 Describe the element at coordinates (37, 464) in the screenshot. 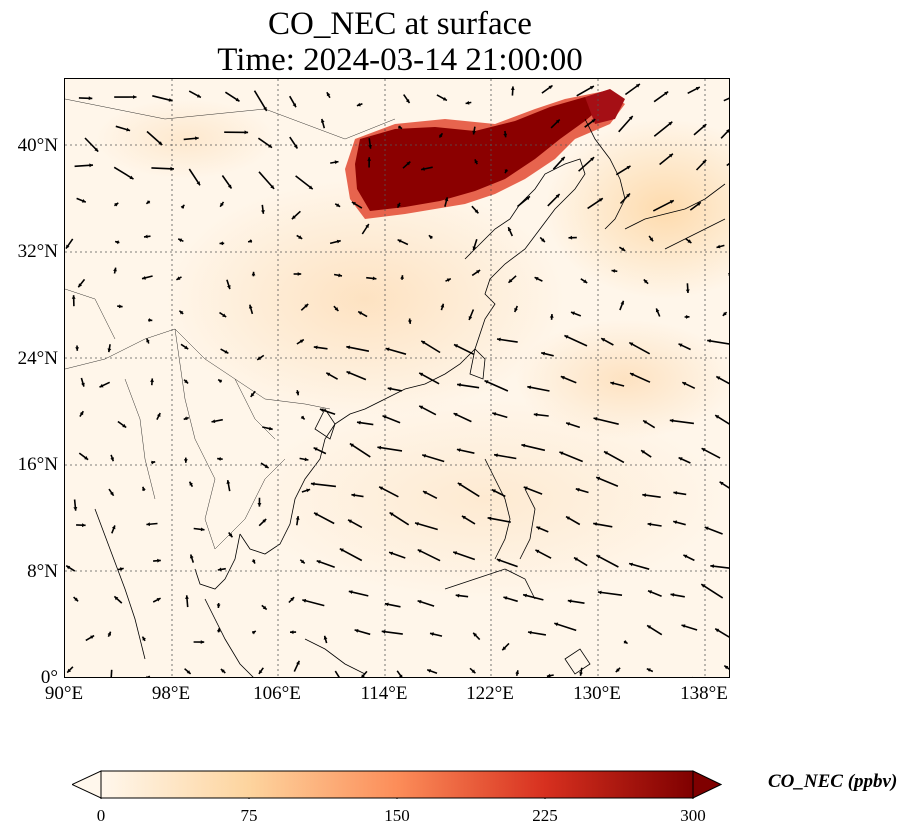

I see `lat-label: 16°N` at that location.